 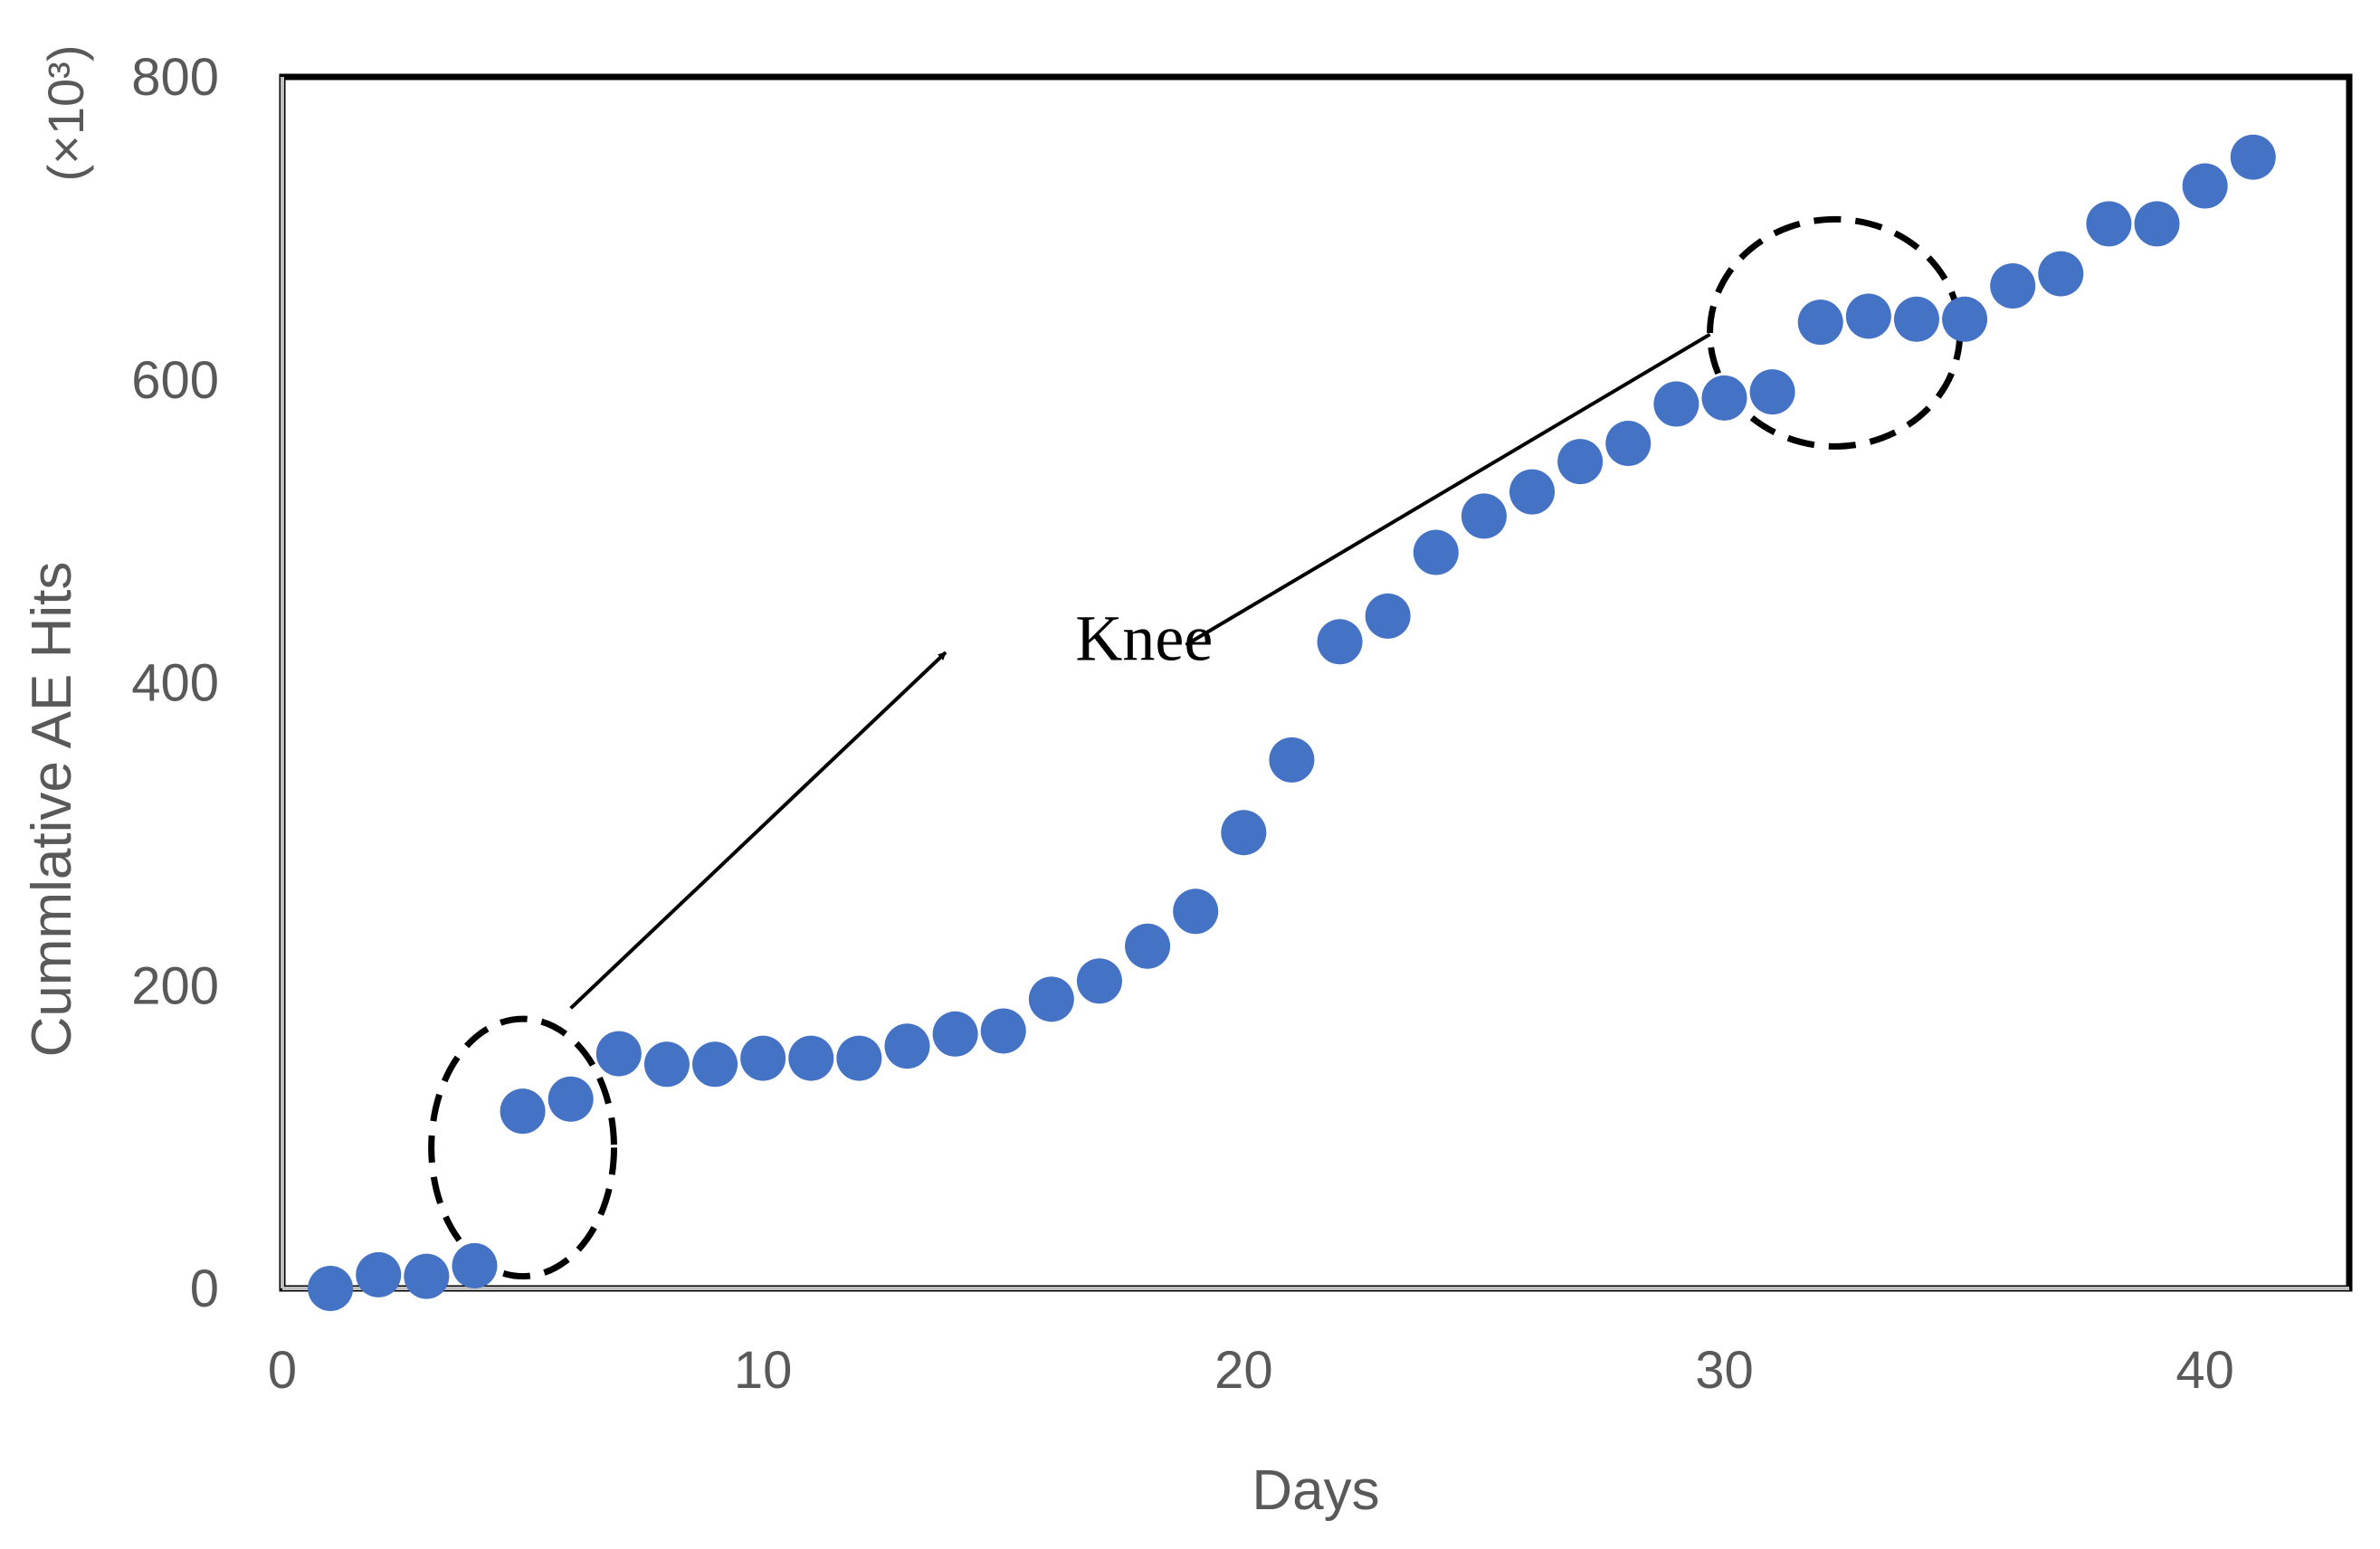 I want to click on x-axis-title: Days, so click(x=1315, y=1490).